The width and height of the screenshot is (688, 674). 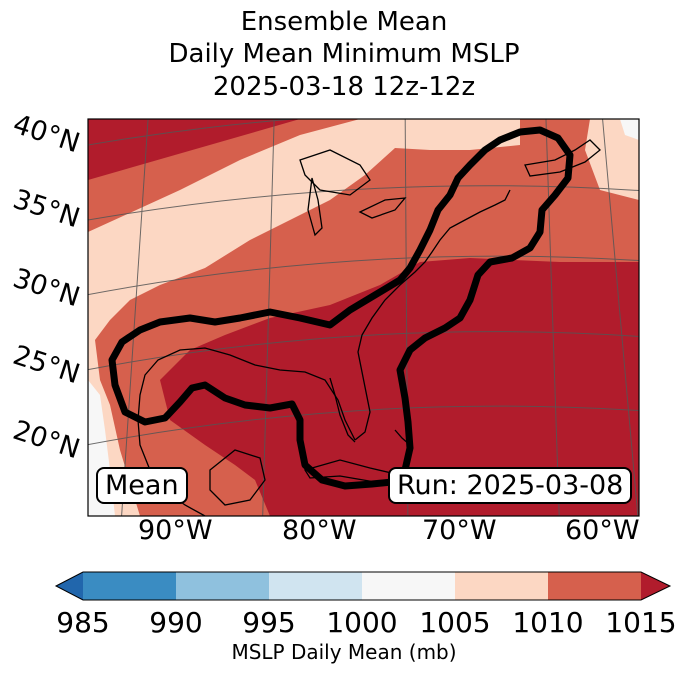 What do you see at coordinates (382, 208) in the screenshot?
I see `lake-erie` at bounding box center [382, 208].